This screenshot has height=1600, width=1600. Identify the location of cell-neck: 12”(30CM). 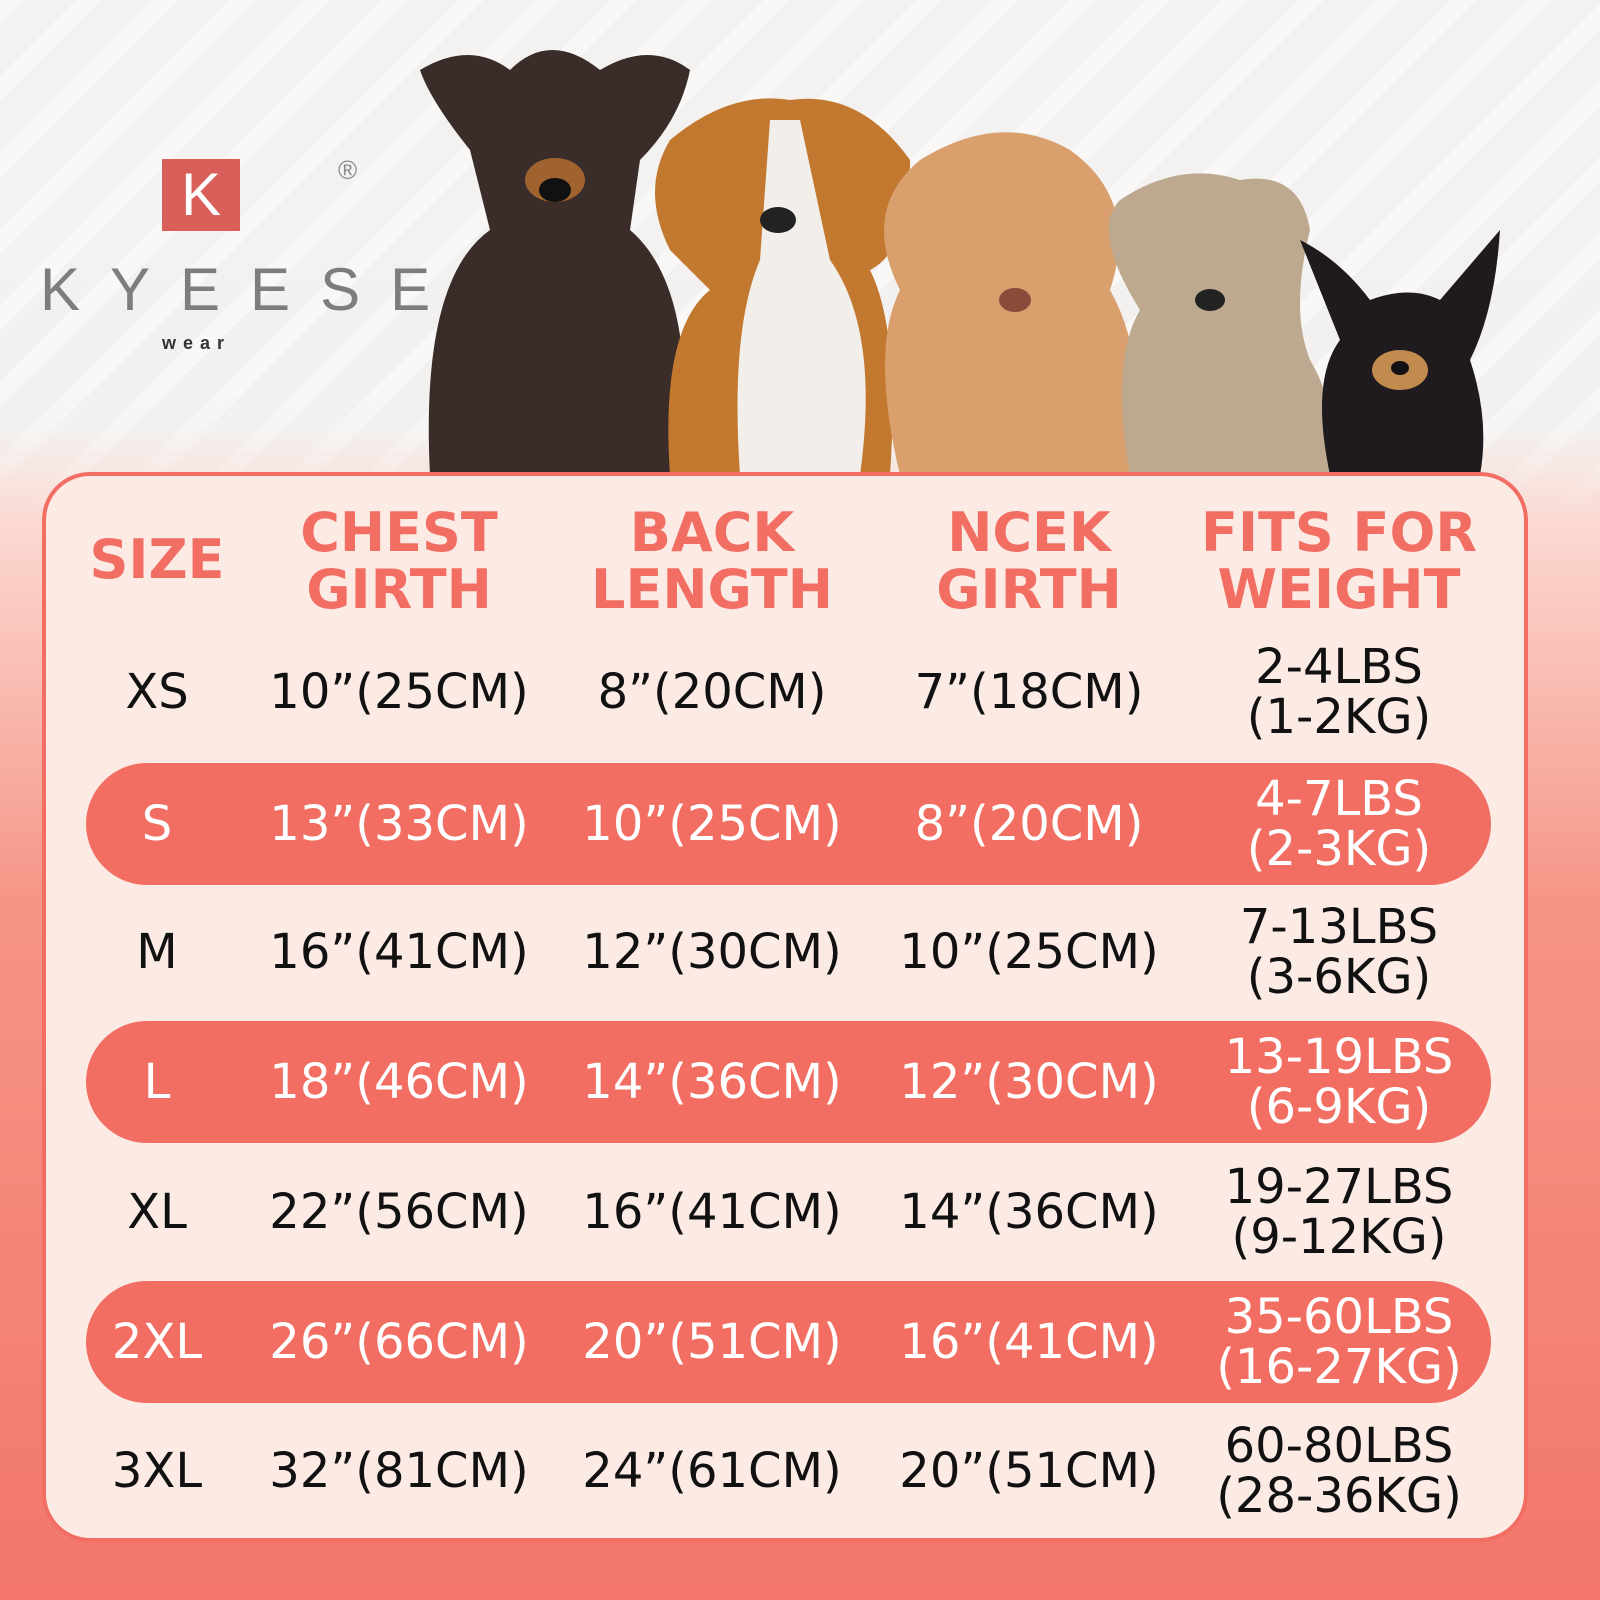
(1029, 1082).